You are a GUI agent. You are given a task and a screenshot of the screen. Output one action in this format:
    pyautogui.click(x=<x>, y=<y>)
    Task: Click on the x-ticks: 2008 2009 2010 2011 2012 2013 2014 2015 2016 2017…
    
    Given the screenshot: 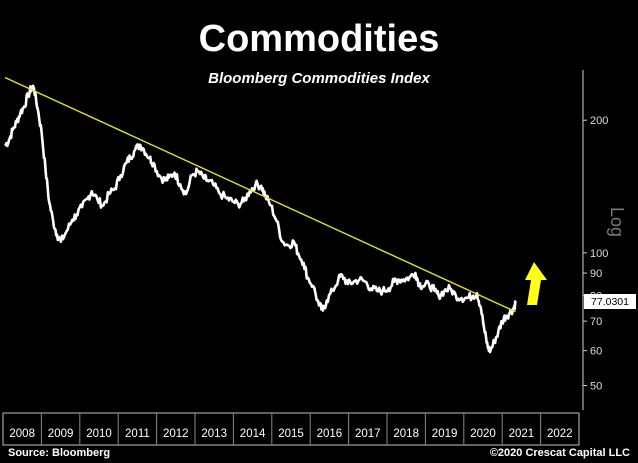 What is the action you would take?
    pyautogui.click(x=291, y=429)
    